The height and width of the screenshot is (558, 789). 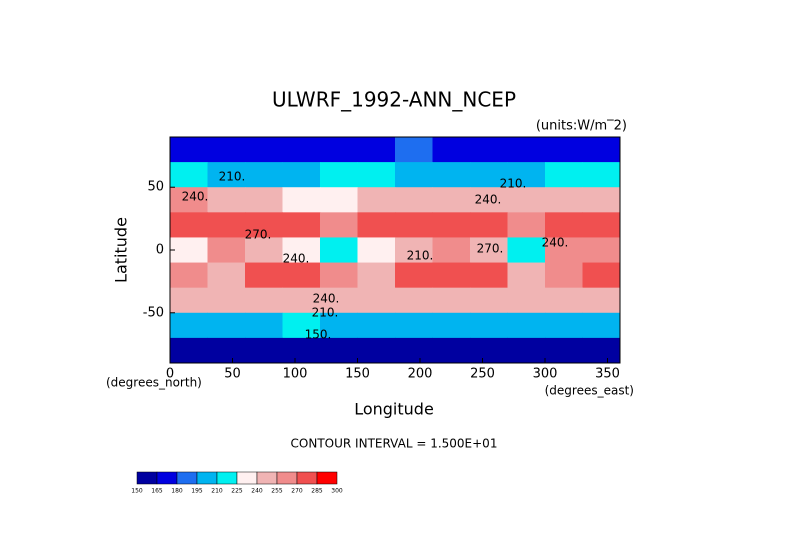 I want to click on colorbar-label: 225, so click(x=237, y=491).